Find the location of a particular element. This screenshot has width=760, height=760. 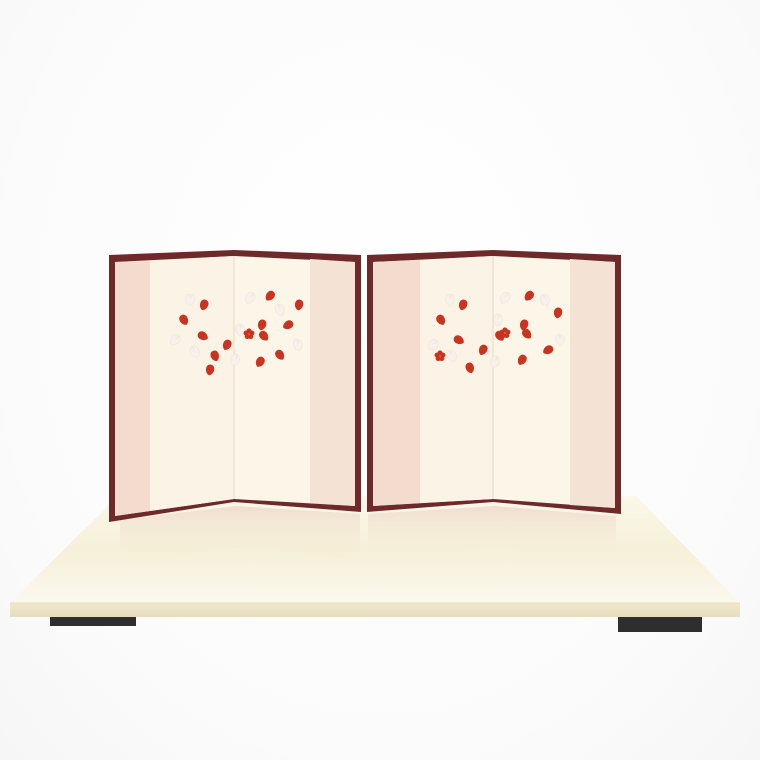

folding-screen-right is located at coordinates (494, 382).